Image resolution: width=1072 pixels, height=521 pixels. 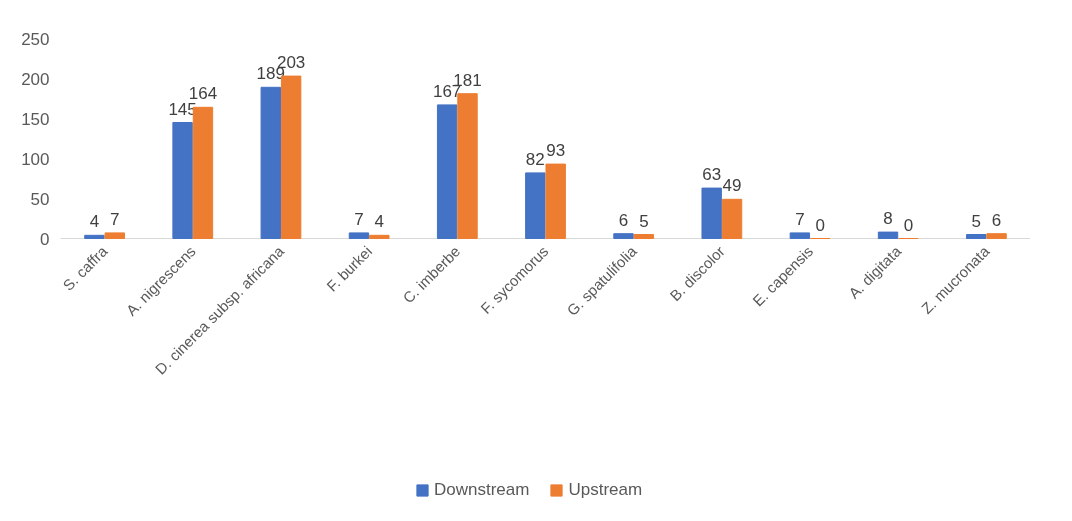 What do you see at coordinates (45, 239) in the screenshot?
I see `y-tick-label: 0` at bounding box center [45, 239].